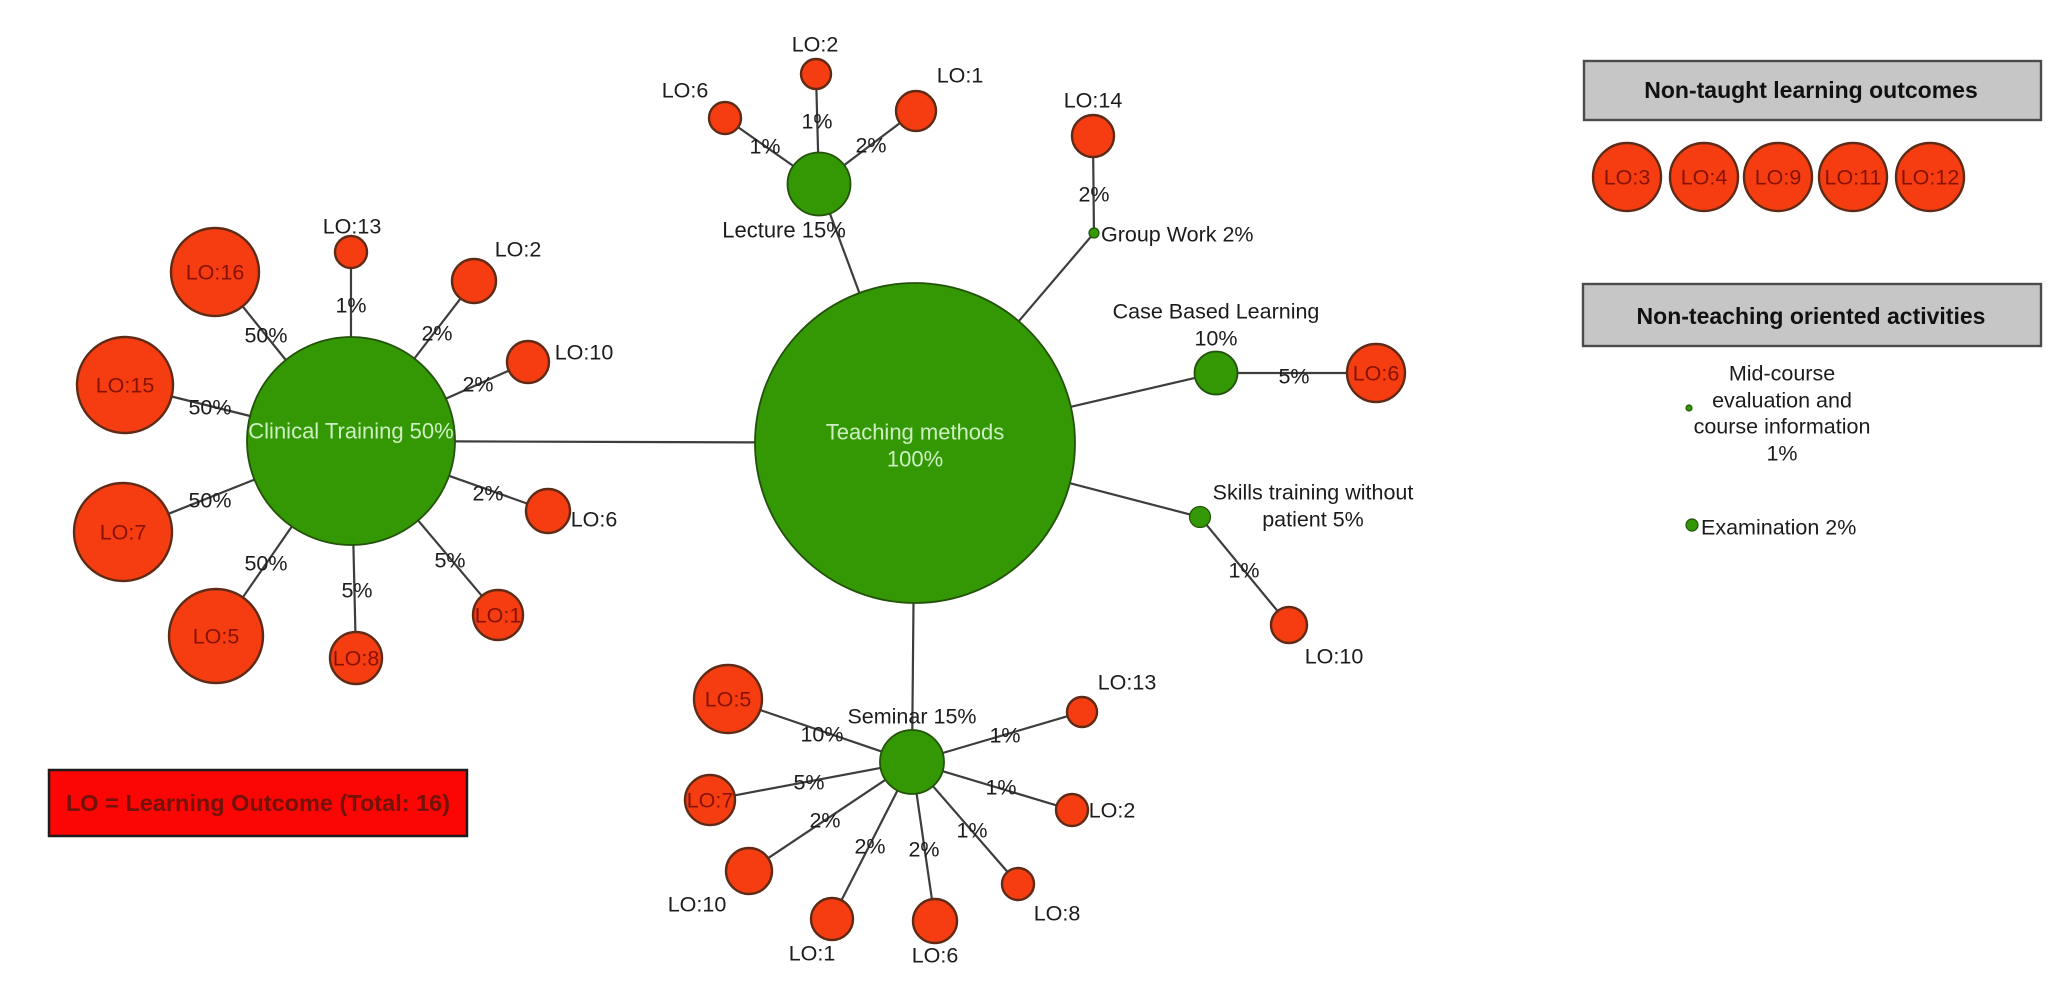 Image resolution: width=2059 pixels, height=1001 pixels. I want to click on svg-text: LO:3, so click(1627, 178).